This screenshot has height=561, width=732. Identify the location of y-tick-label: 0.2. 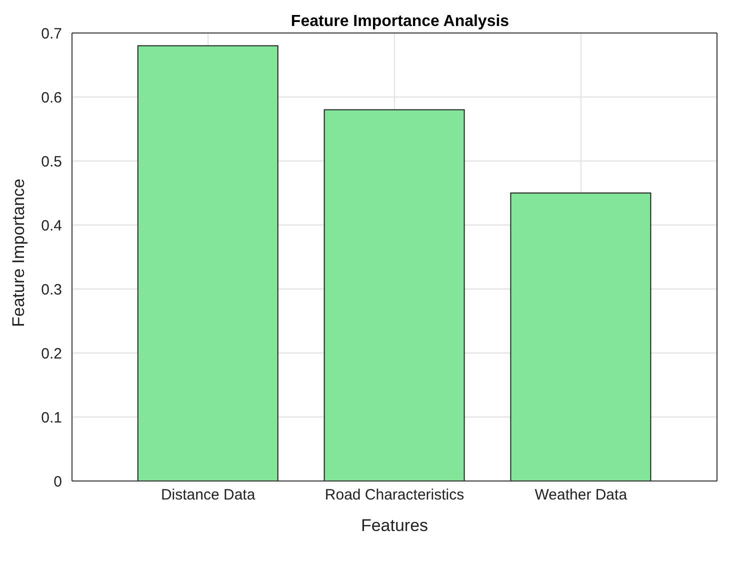
(51, 353).